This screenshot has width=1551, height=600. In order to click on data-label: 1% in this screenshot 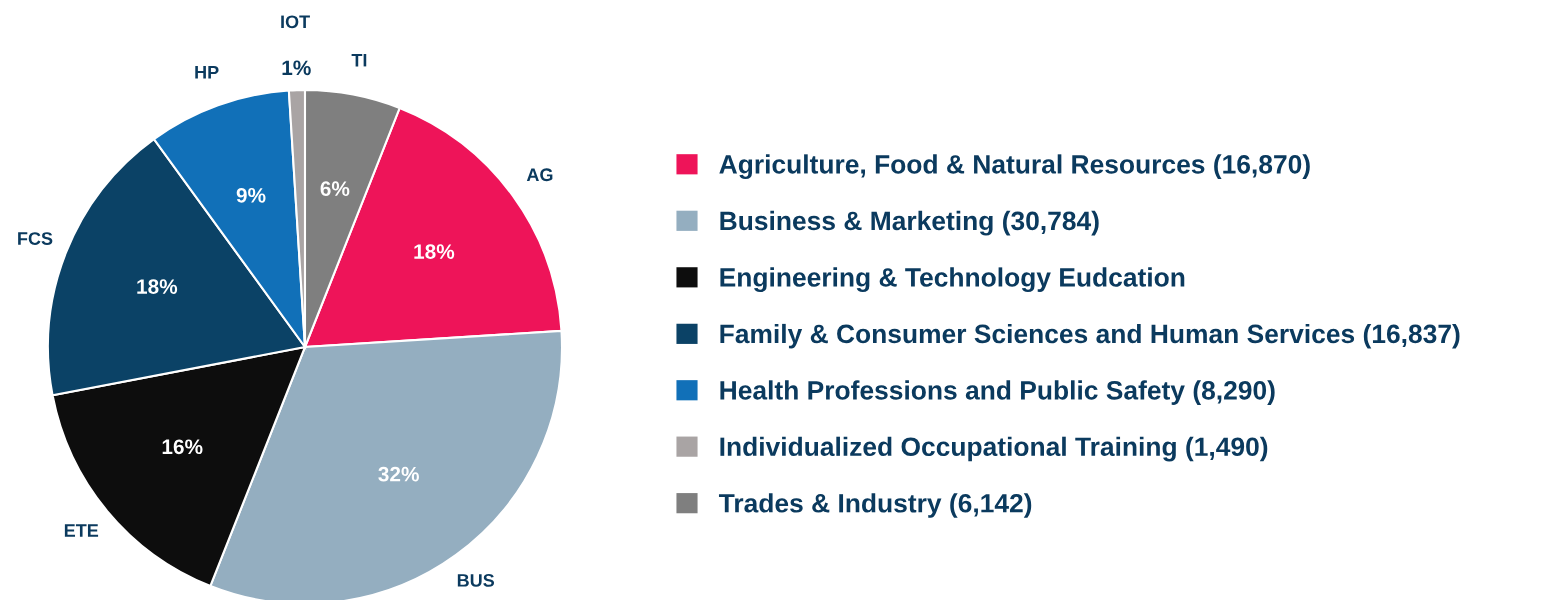, I will do `click(296, 68)`.